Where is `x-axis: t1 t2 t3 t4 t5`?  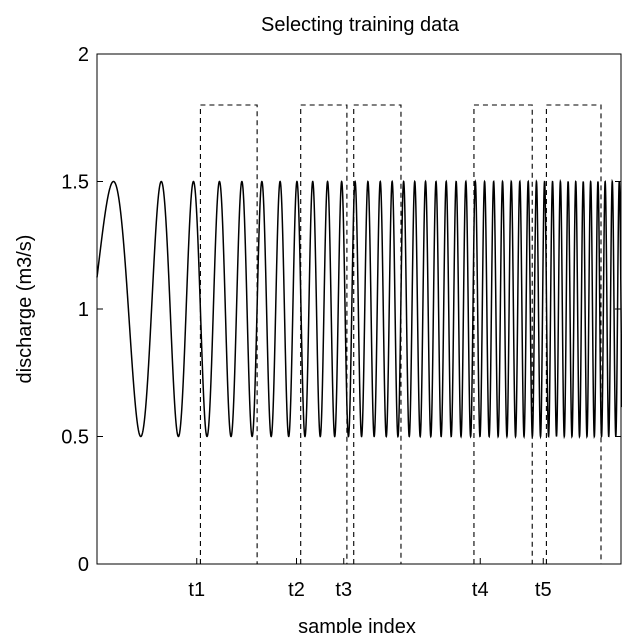 x-axis: t1 t2 t3 t4 t5 is located at coordinates (370, 579).